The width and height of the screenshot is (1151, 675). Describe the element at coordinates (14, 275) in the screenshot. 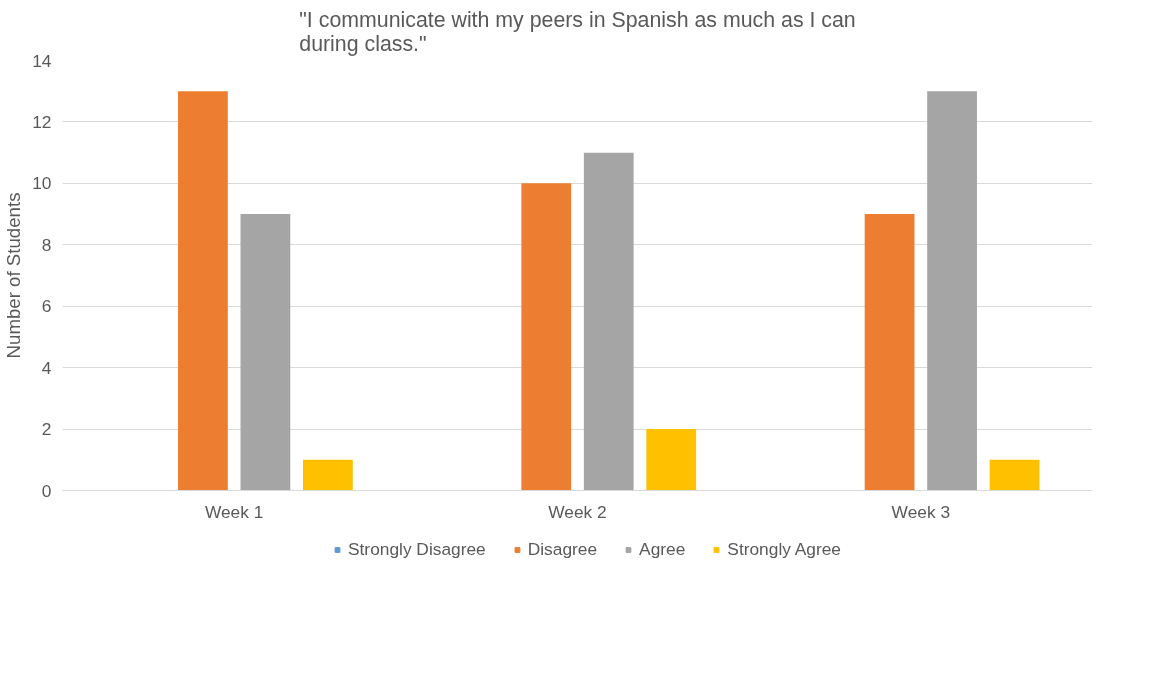

I see `y-axis-title: Number of Students` at that location.